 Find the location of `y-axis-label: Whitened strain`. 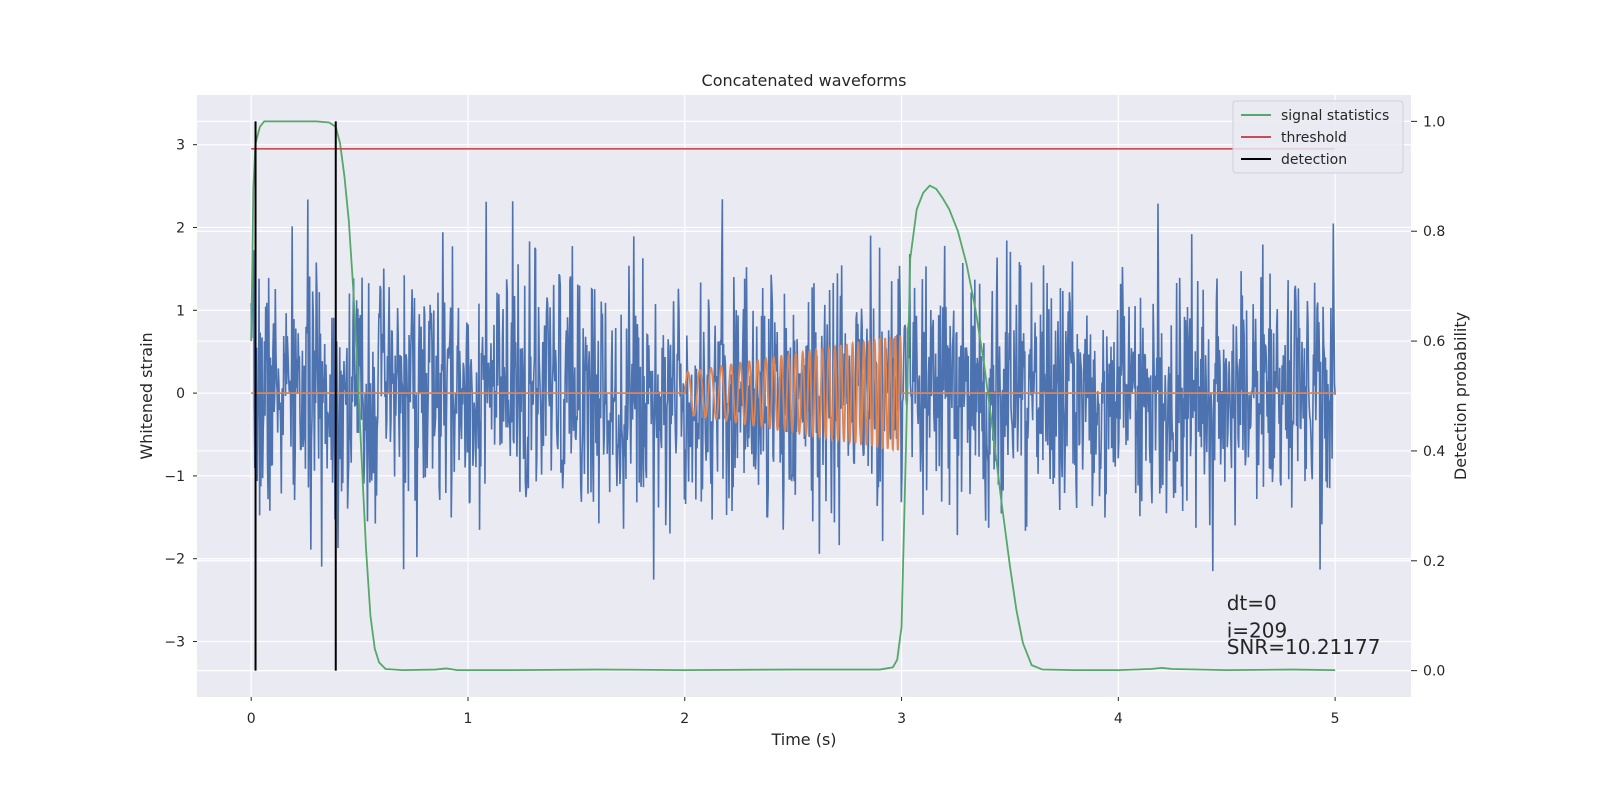

y-axis-label: Whitened strain is located at coordinates (146, 395).